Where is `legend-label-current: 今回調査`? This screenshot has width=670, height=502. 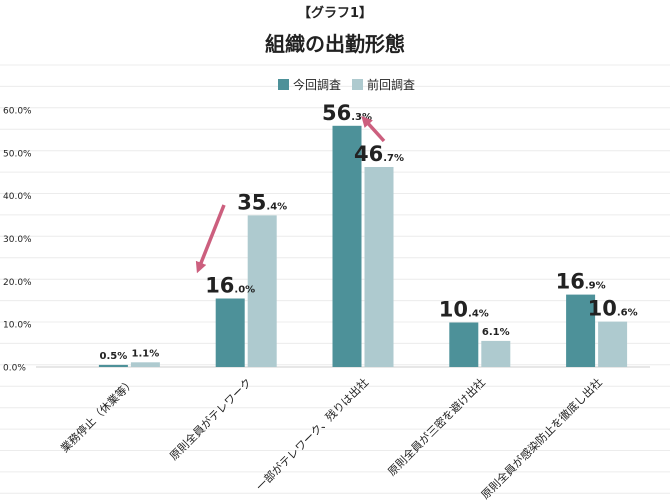 legend-label-current: 今回調査 is located at coordinates (317, 84).